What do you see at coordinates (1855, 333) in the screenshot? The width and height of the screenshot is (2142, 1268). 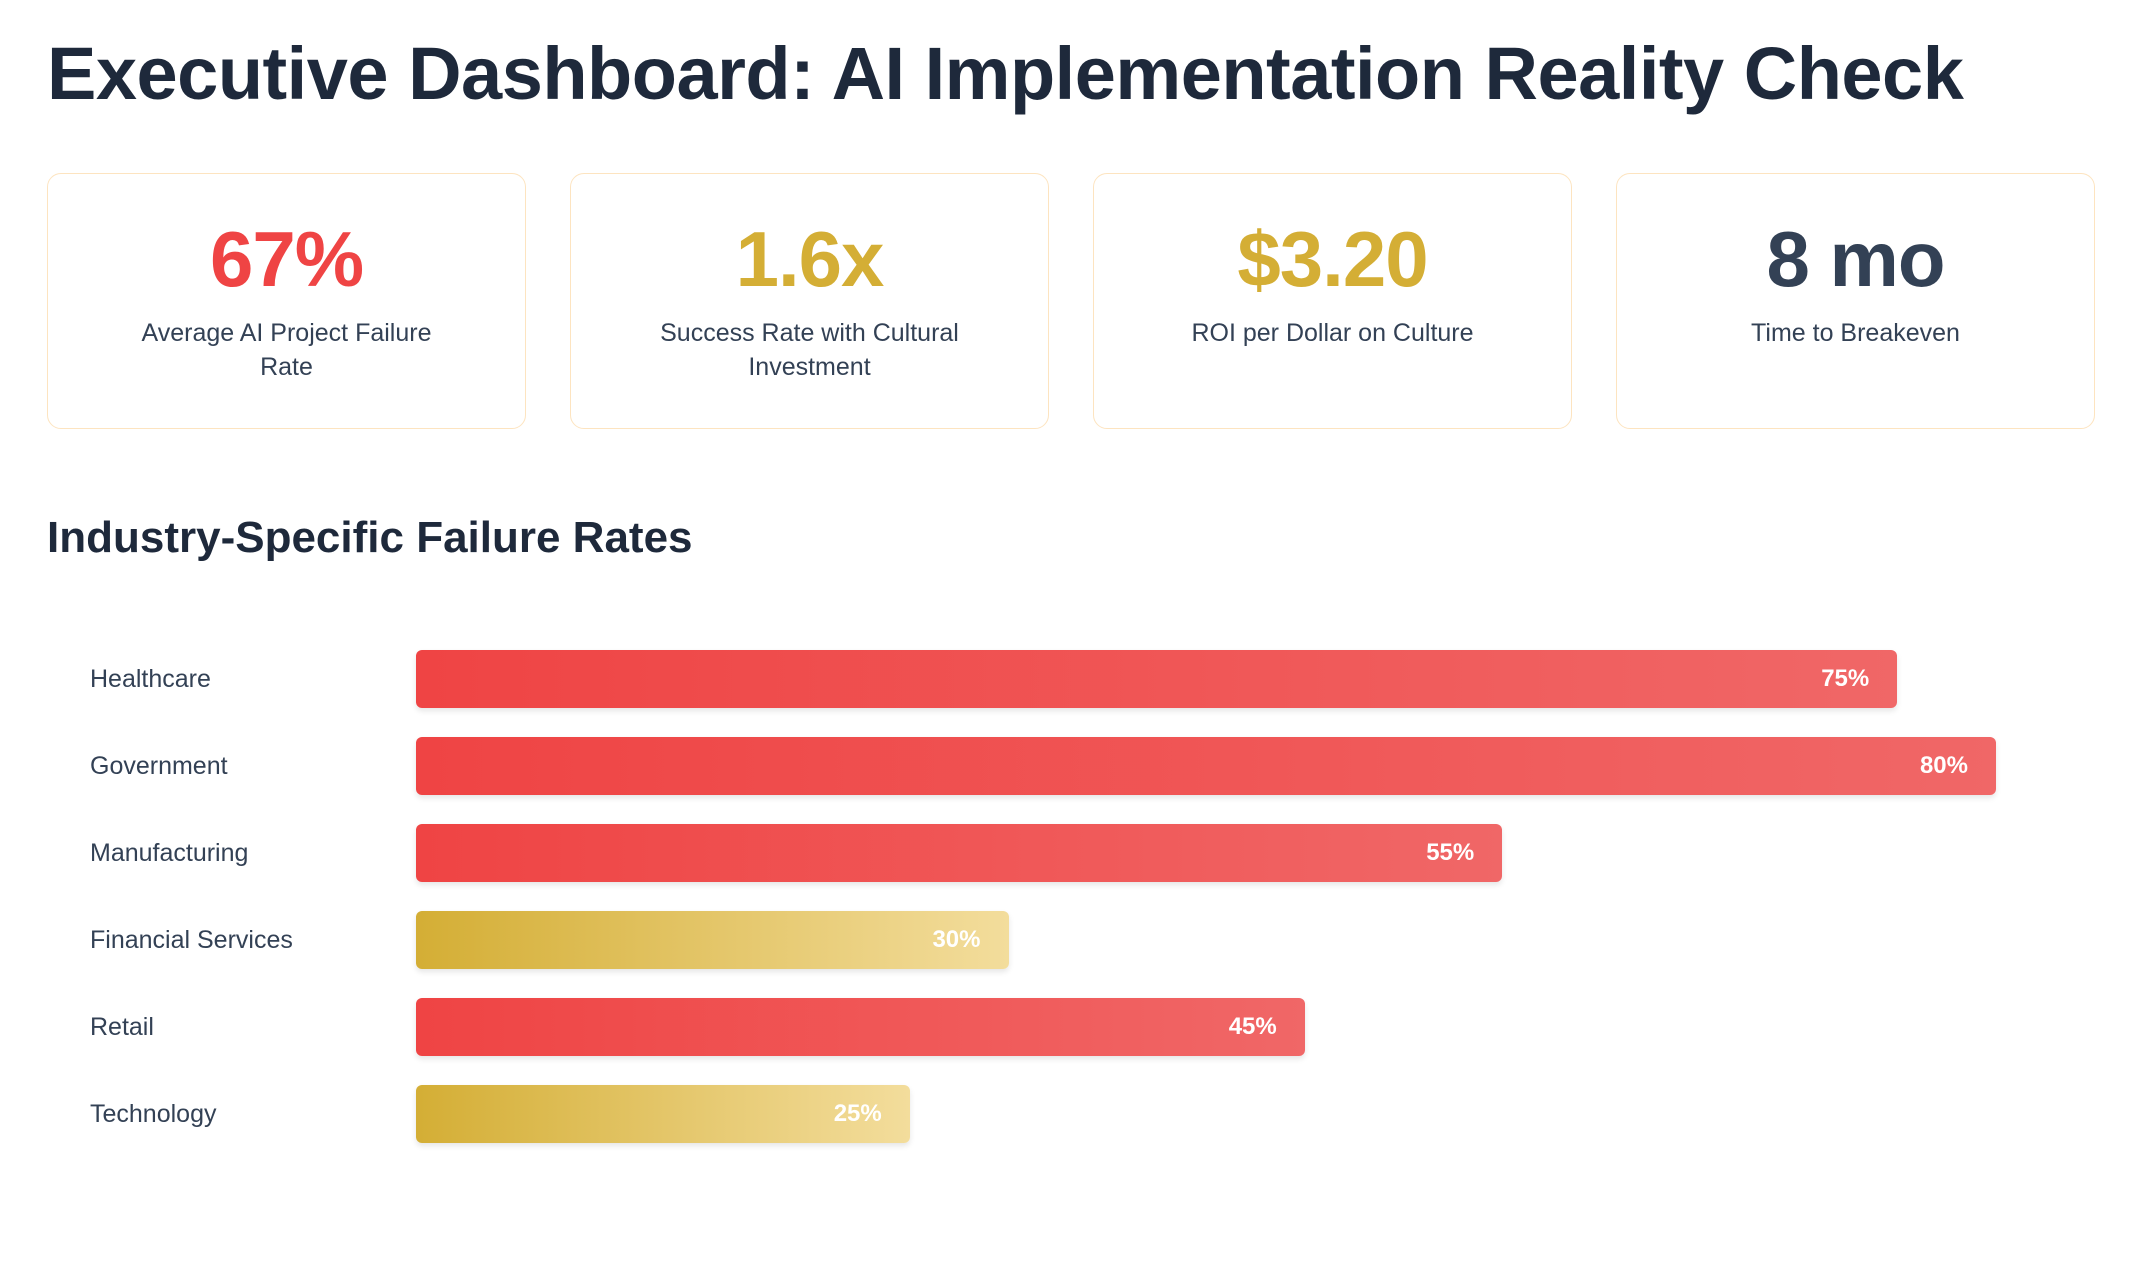 I see `kpi-label: Time to Breakeven` at bounding box center [1855, 333].